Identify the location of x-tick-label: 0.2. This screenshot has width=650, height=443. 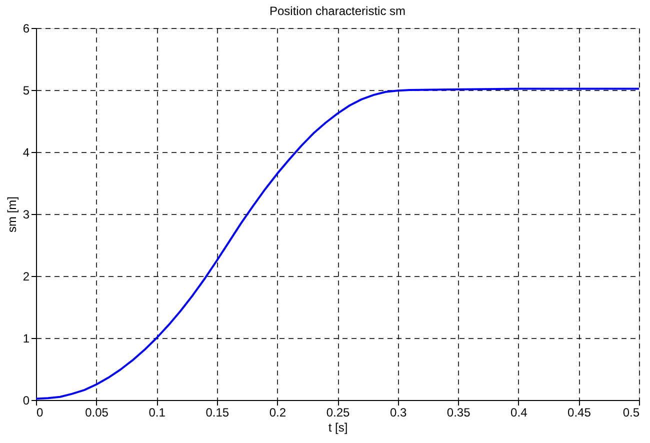
(277, 413).